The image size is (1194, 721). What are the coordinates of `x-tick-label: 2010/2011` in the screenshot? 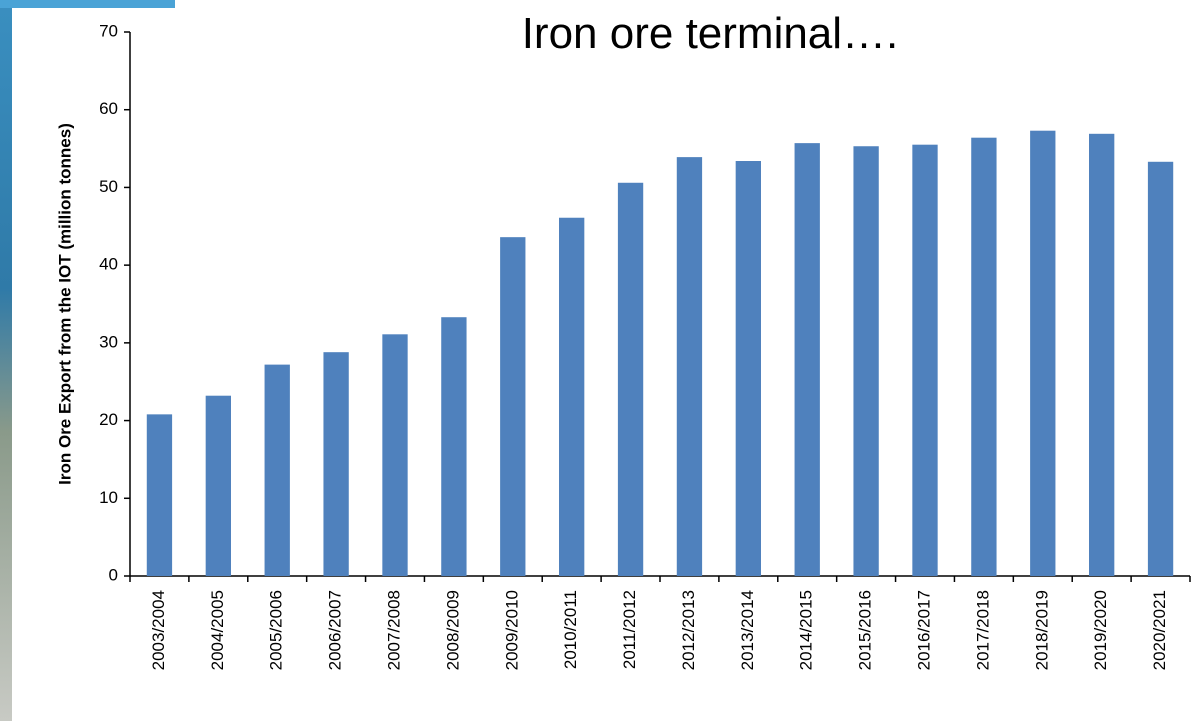 It's located at (570, 629).